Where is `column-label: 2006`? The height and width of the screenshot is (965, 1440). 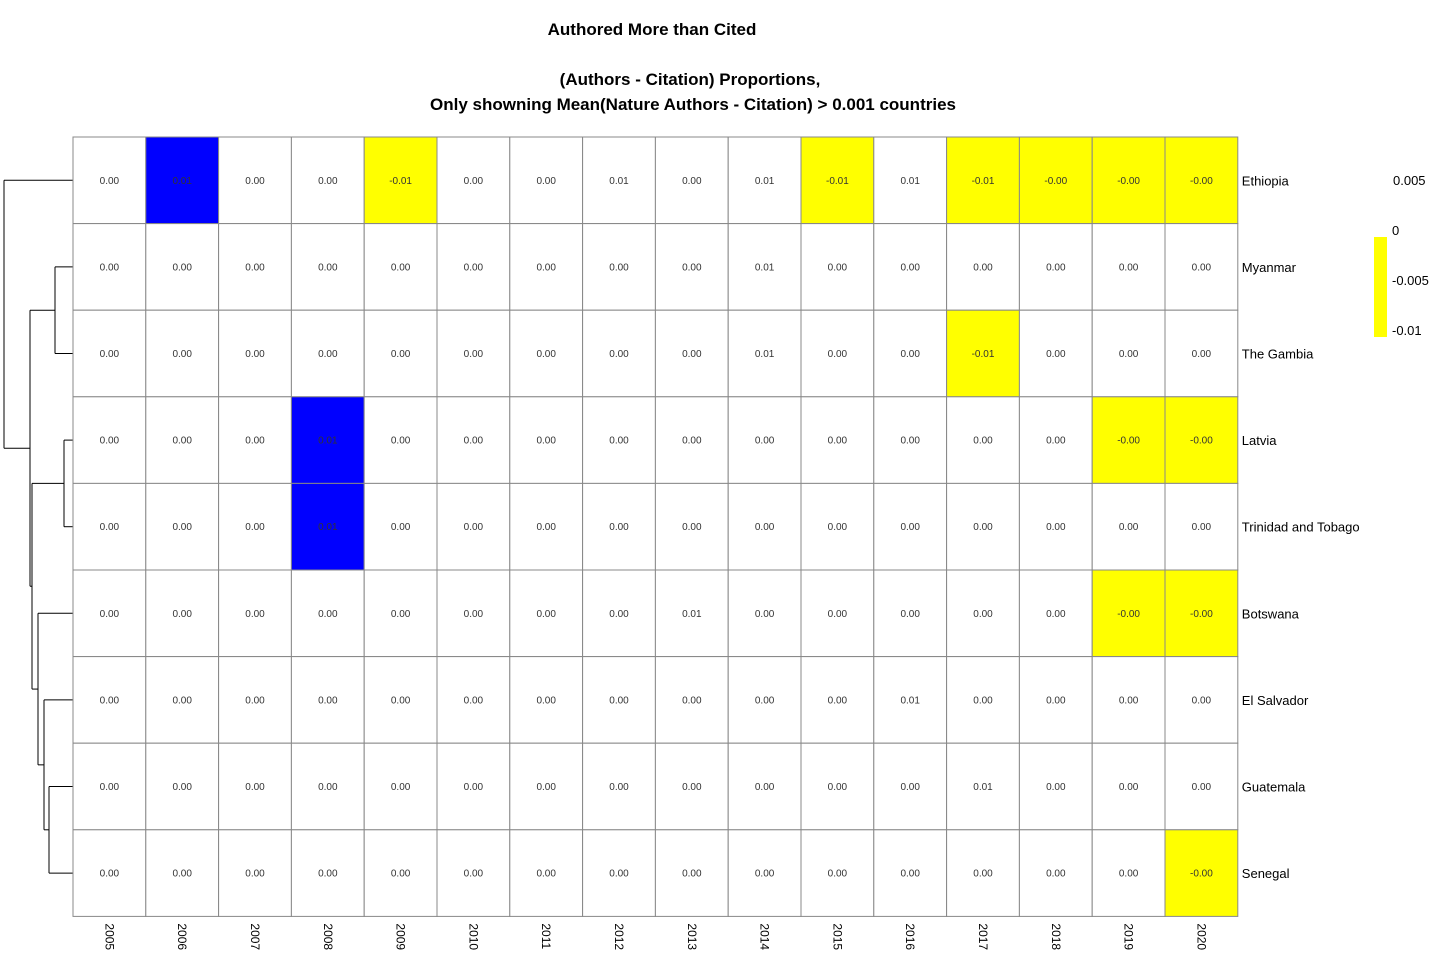 column-label: 2006 is located at coordinates (182, 936).